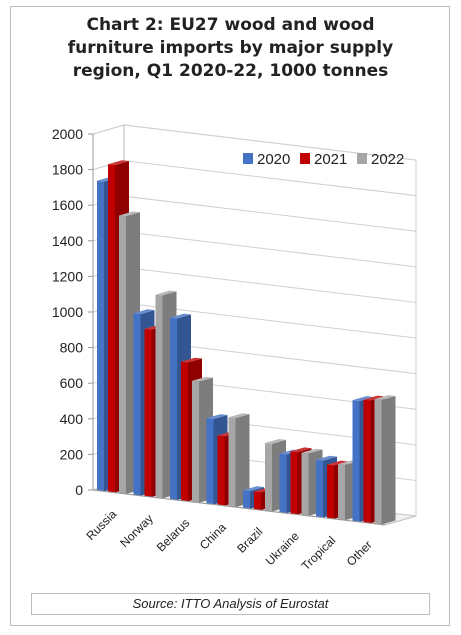 The image size is (461, 635). What do you see at coordinates (67, 134) in the screenshot?
I see `y-tick-label: 2000` at bounding box center [67, 134].